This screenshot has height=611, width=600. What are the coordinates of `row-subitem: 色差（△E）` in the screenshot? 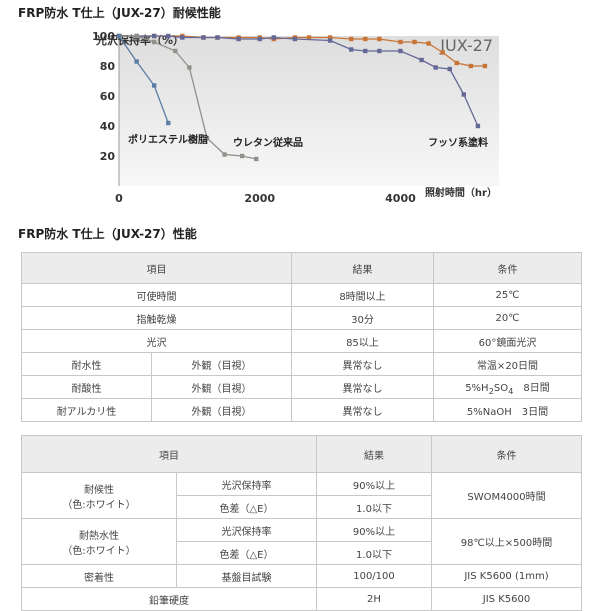 It's located at (246, 553).